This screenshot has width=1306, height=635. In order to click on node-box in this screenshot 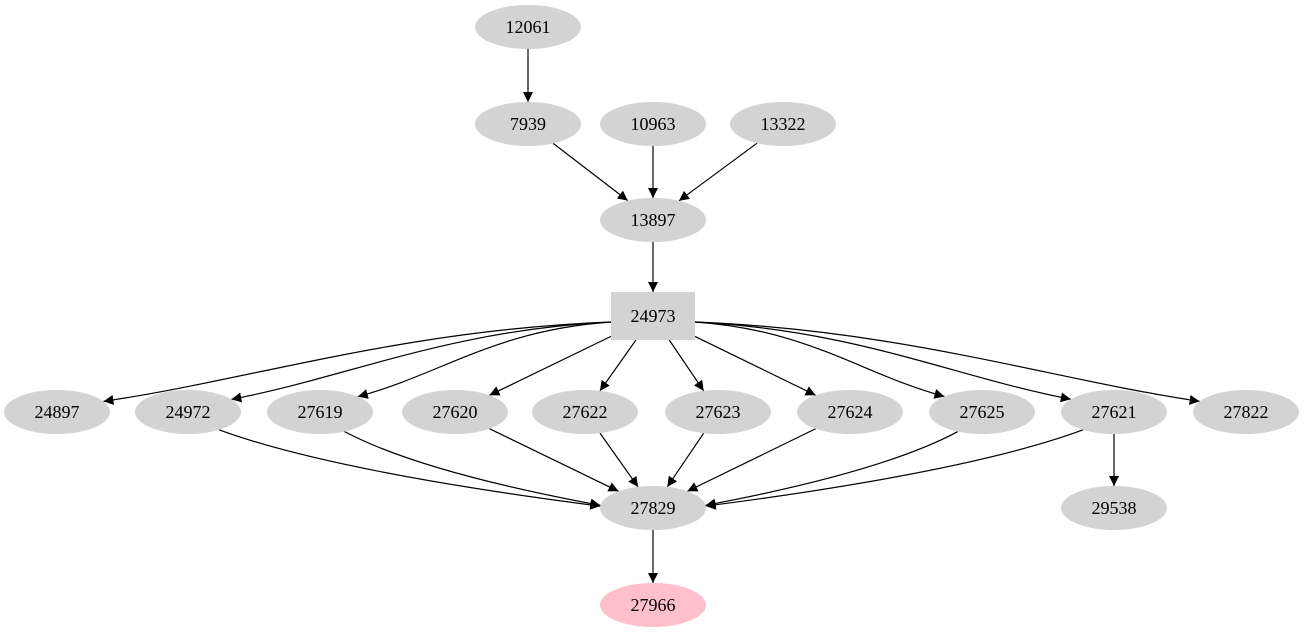, I will do `click(653, 316)`.